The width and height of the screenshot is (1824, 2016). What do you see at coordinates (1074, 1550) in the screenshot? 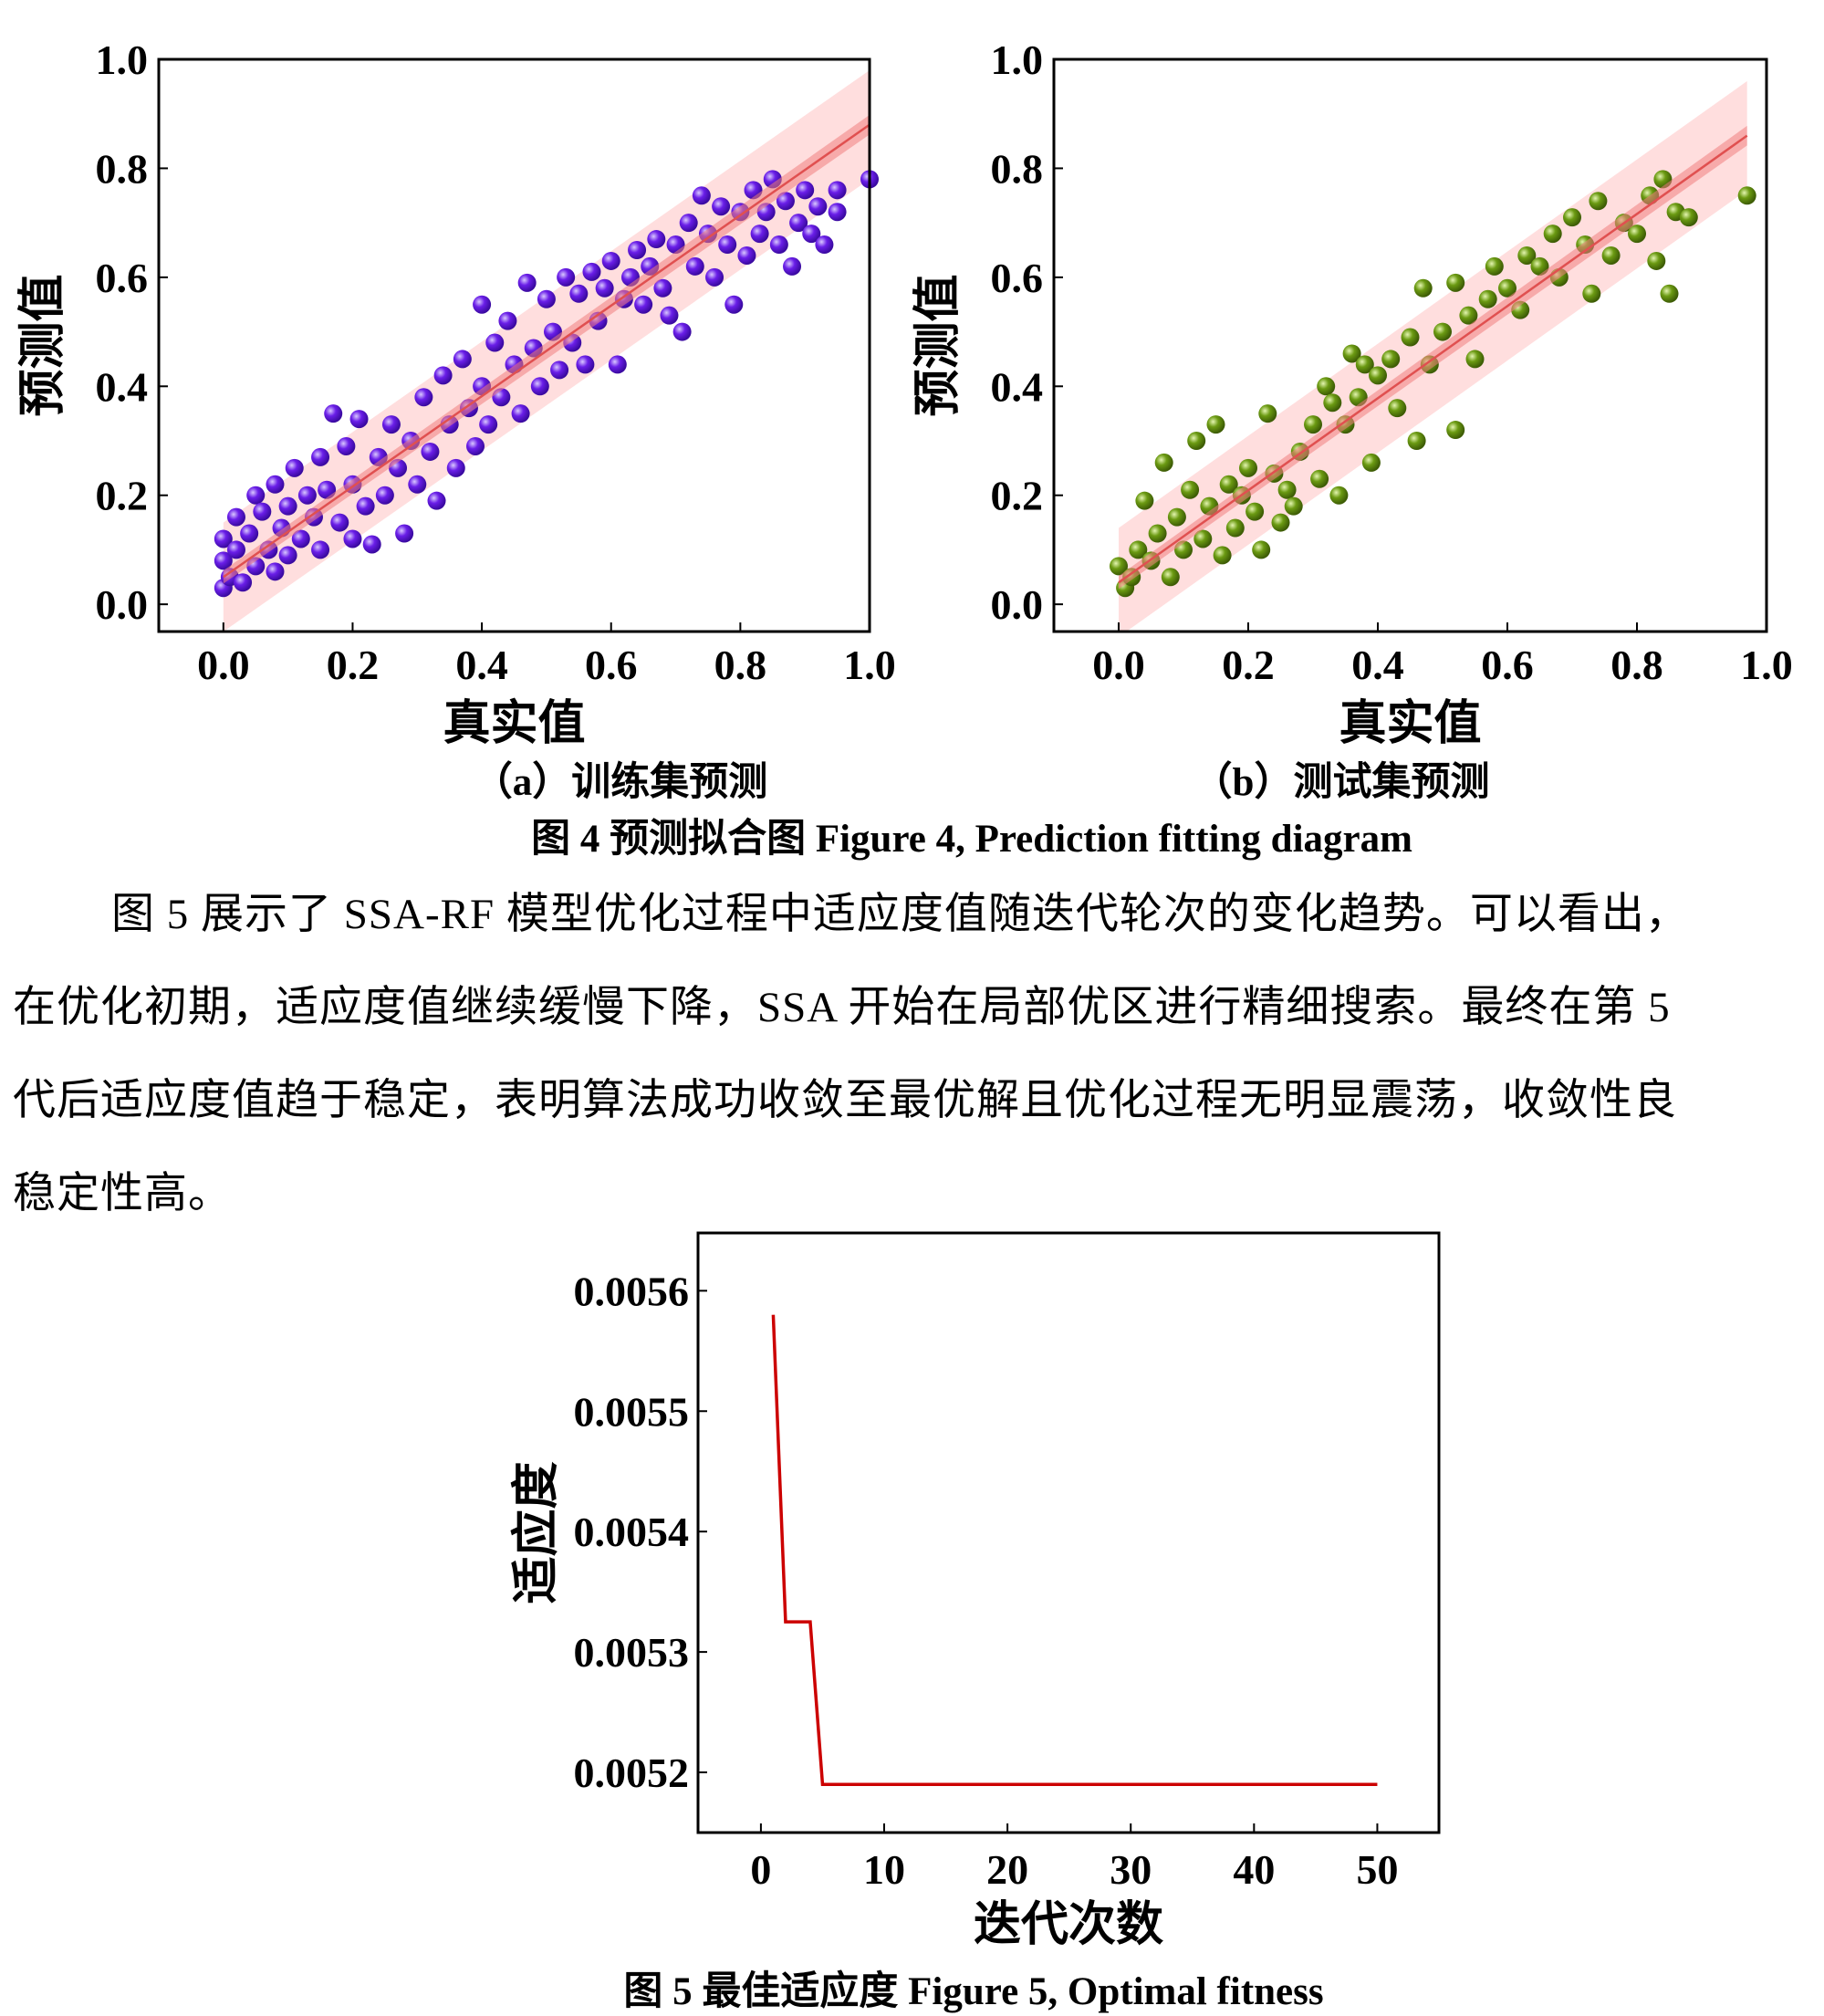
I see `fitness-line` at bounding box center [1074, 1550].